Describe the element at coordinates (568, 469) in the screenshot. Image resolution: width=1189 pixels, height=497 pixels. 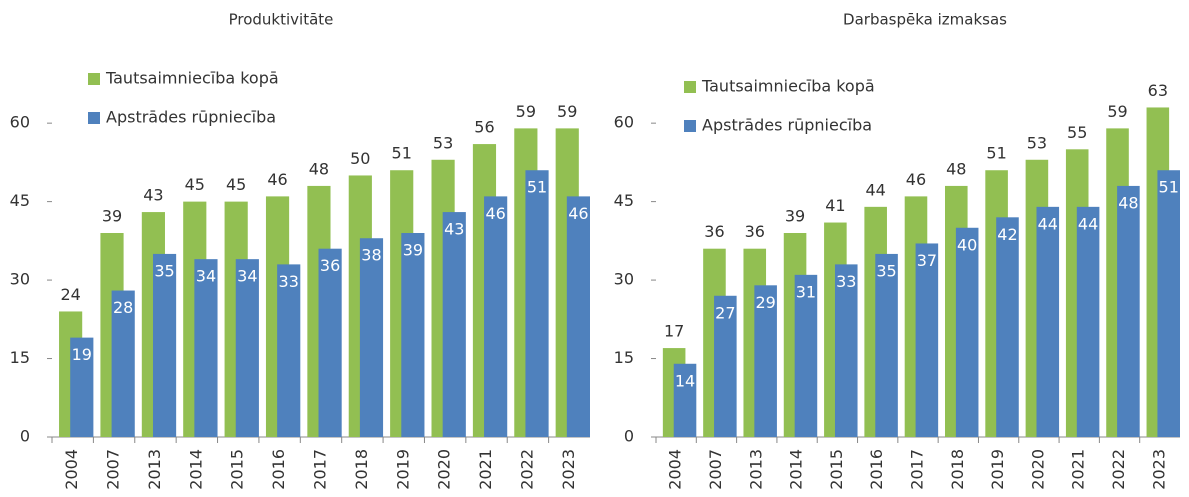
I see `x-tick-label: 2023` at that location.